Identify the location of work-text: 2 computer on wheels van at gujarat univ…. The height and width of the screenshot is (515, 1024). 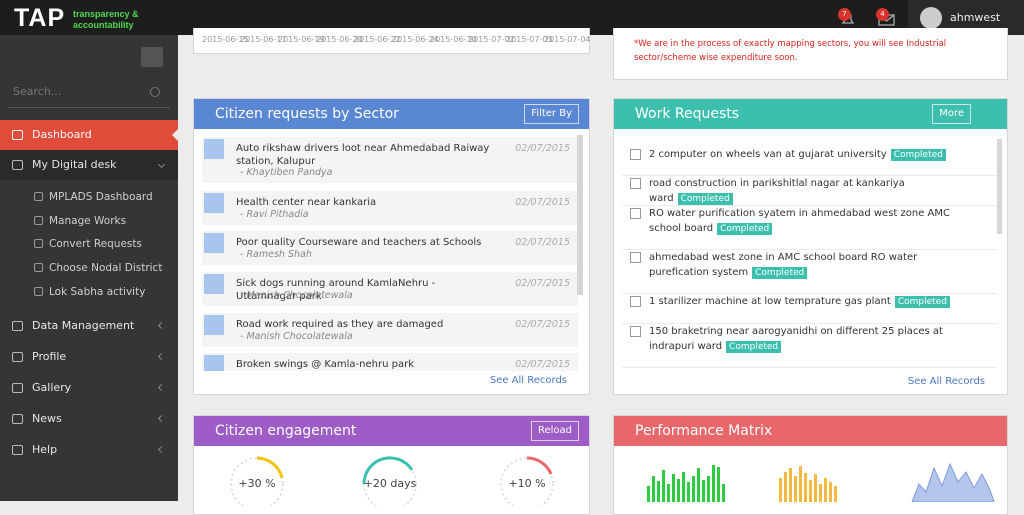
(809, 155).